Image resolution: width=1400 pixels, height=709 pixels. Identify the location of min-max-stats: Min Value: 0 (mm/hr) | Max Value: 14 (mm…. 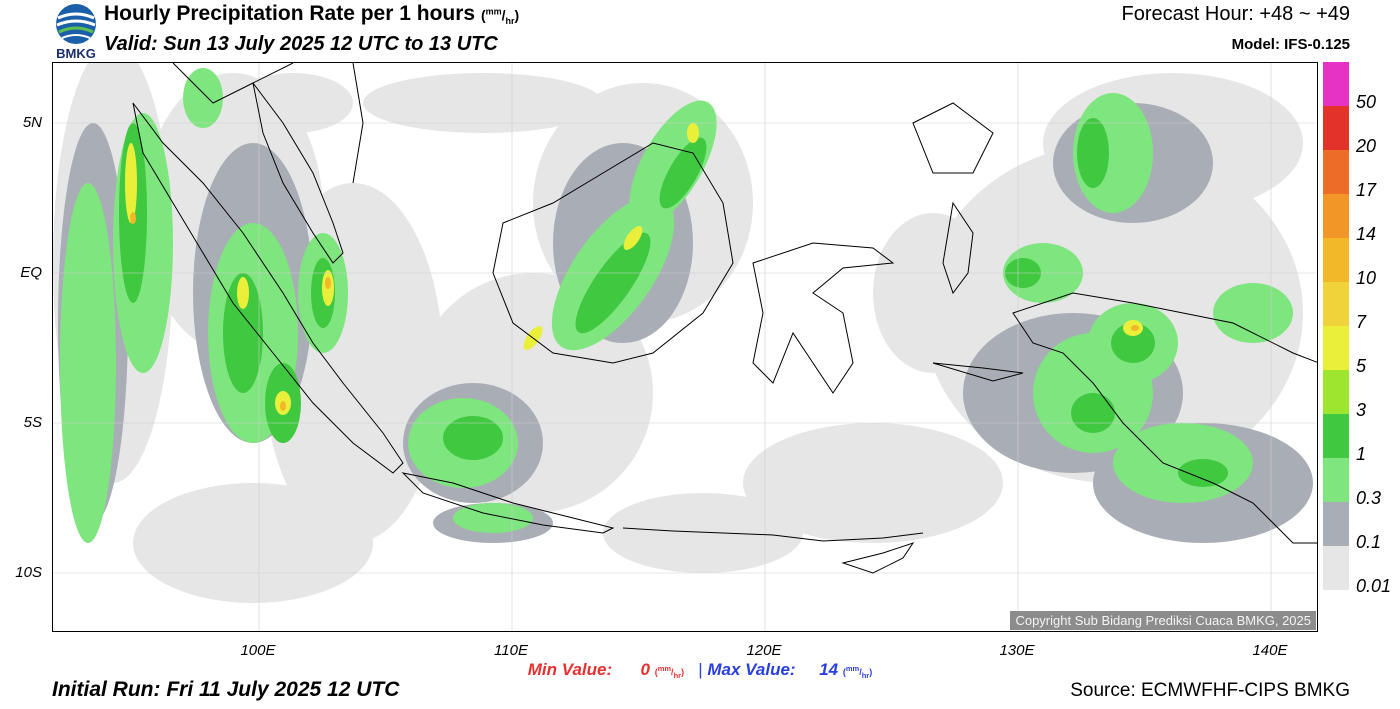
(700, 670).